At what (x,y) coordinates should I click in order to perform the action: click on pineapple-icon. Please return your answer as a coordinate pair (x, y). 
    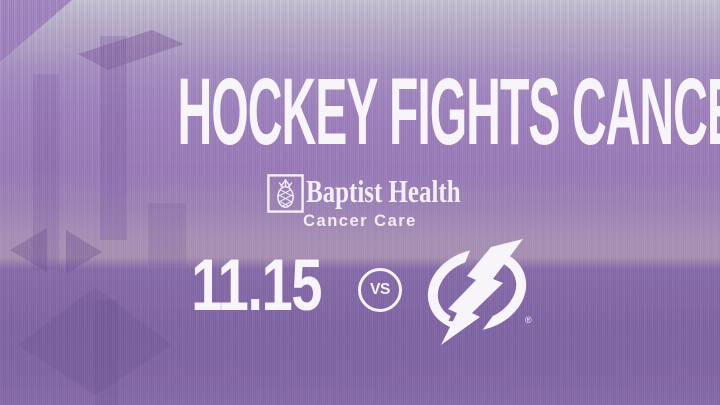
    Looking at the image, I should click on (285, 193).